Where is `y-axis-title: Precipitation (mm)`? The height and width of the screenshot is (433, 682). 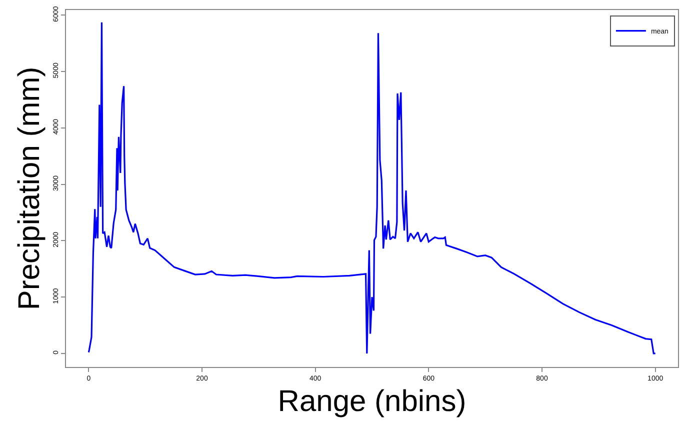 y-axis-title: Precipitation (mm) is located at coordinates (29, 188).